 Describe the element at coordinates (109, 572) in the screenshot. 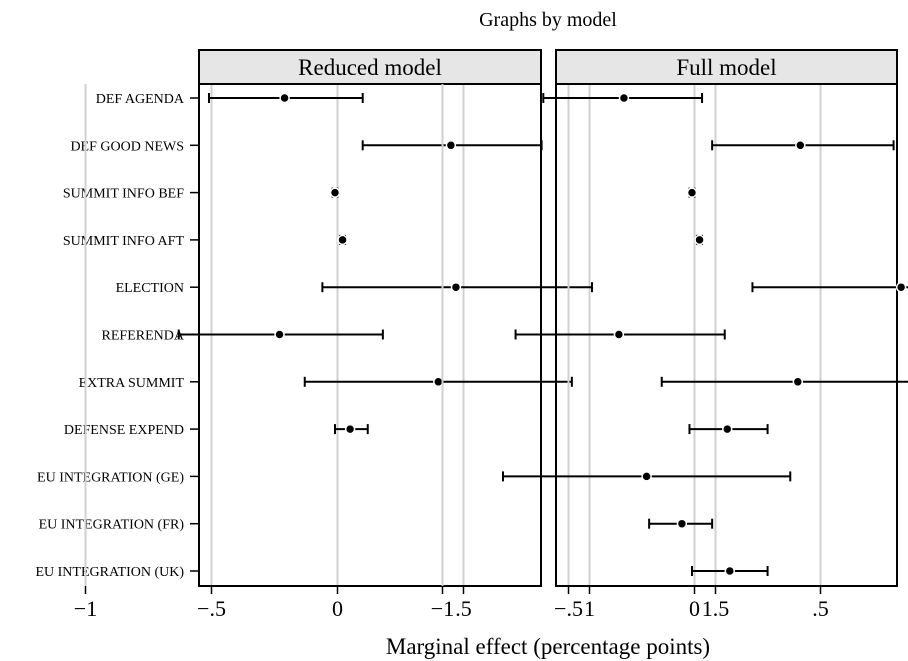

I see `category-label: EU INTEGRATION (UK)` at that location.